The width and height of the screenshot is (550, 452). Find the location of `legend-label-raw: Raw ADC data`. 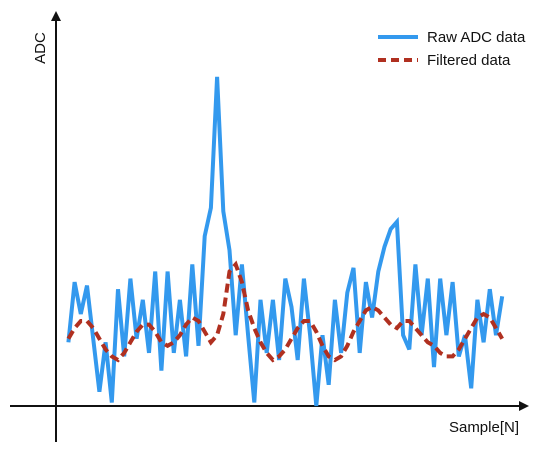

legend-label-raw: Raw ADC data is located at coordinates (476, 37).